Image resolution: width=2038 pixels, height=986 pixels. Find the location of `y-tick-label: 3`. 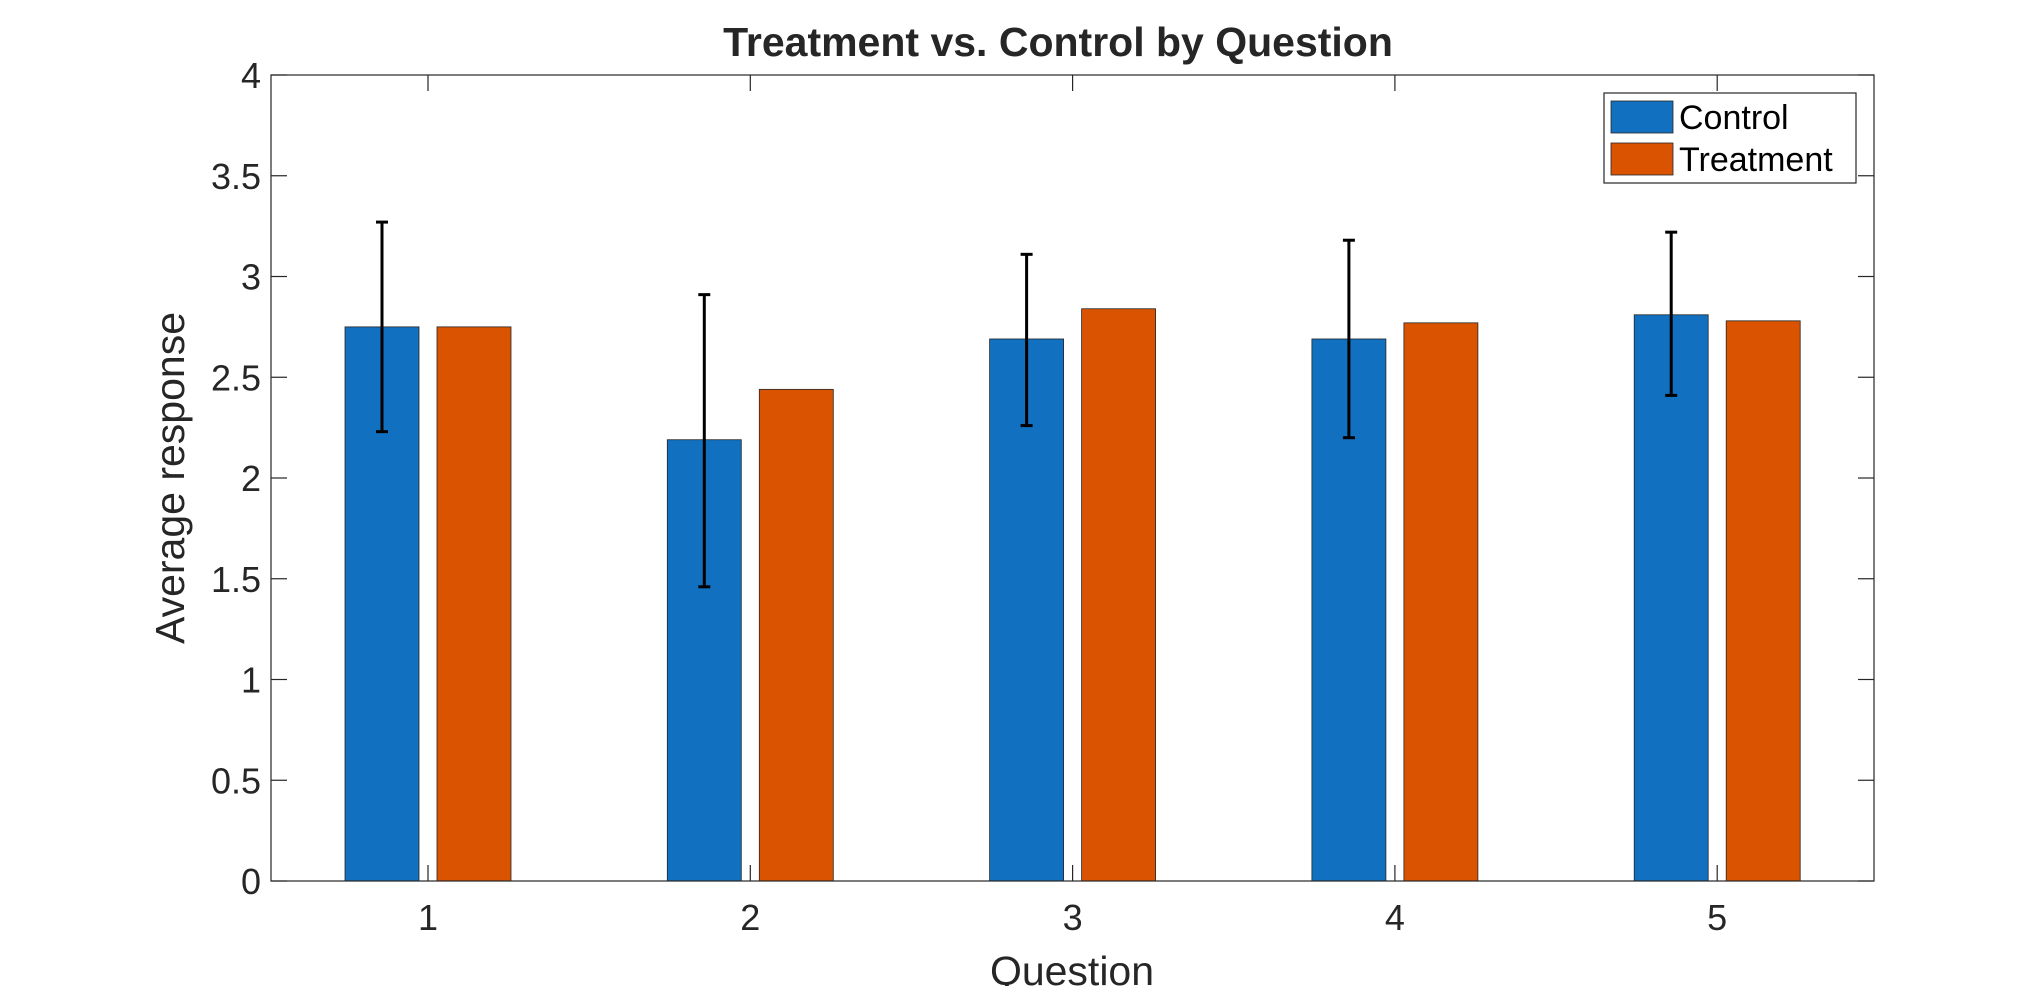

y-tick-label: 3 is located at coordinates (251, 277).